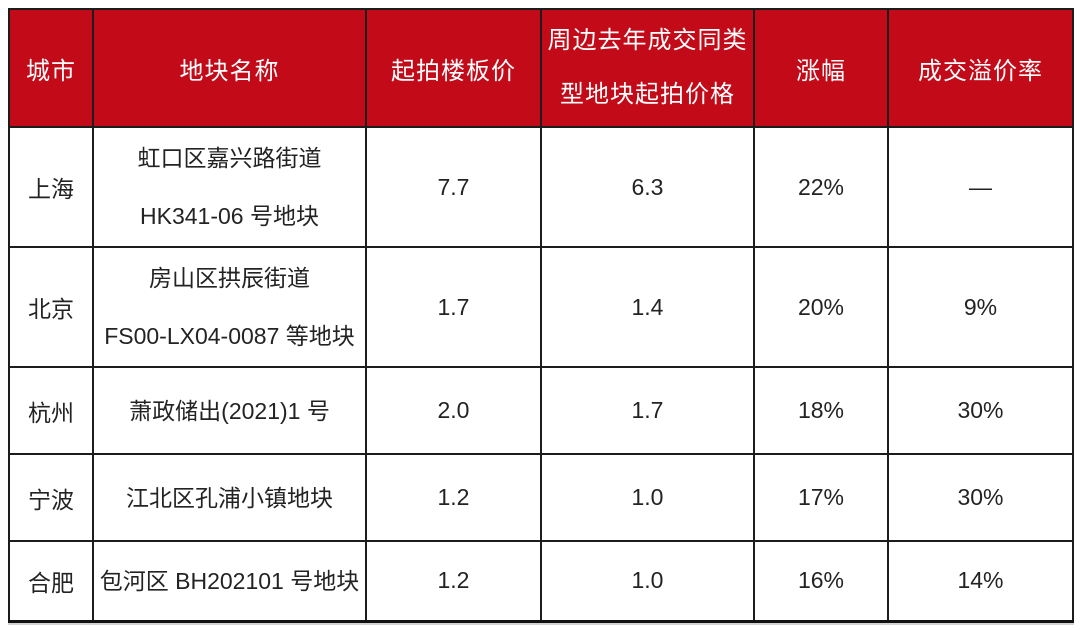 The width and height of the screenshot is (1080, 630). I want to click on cell-start-price: 2.0, so click(453, 410).